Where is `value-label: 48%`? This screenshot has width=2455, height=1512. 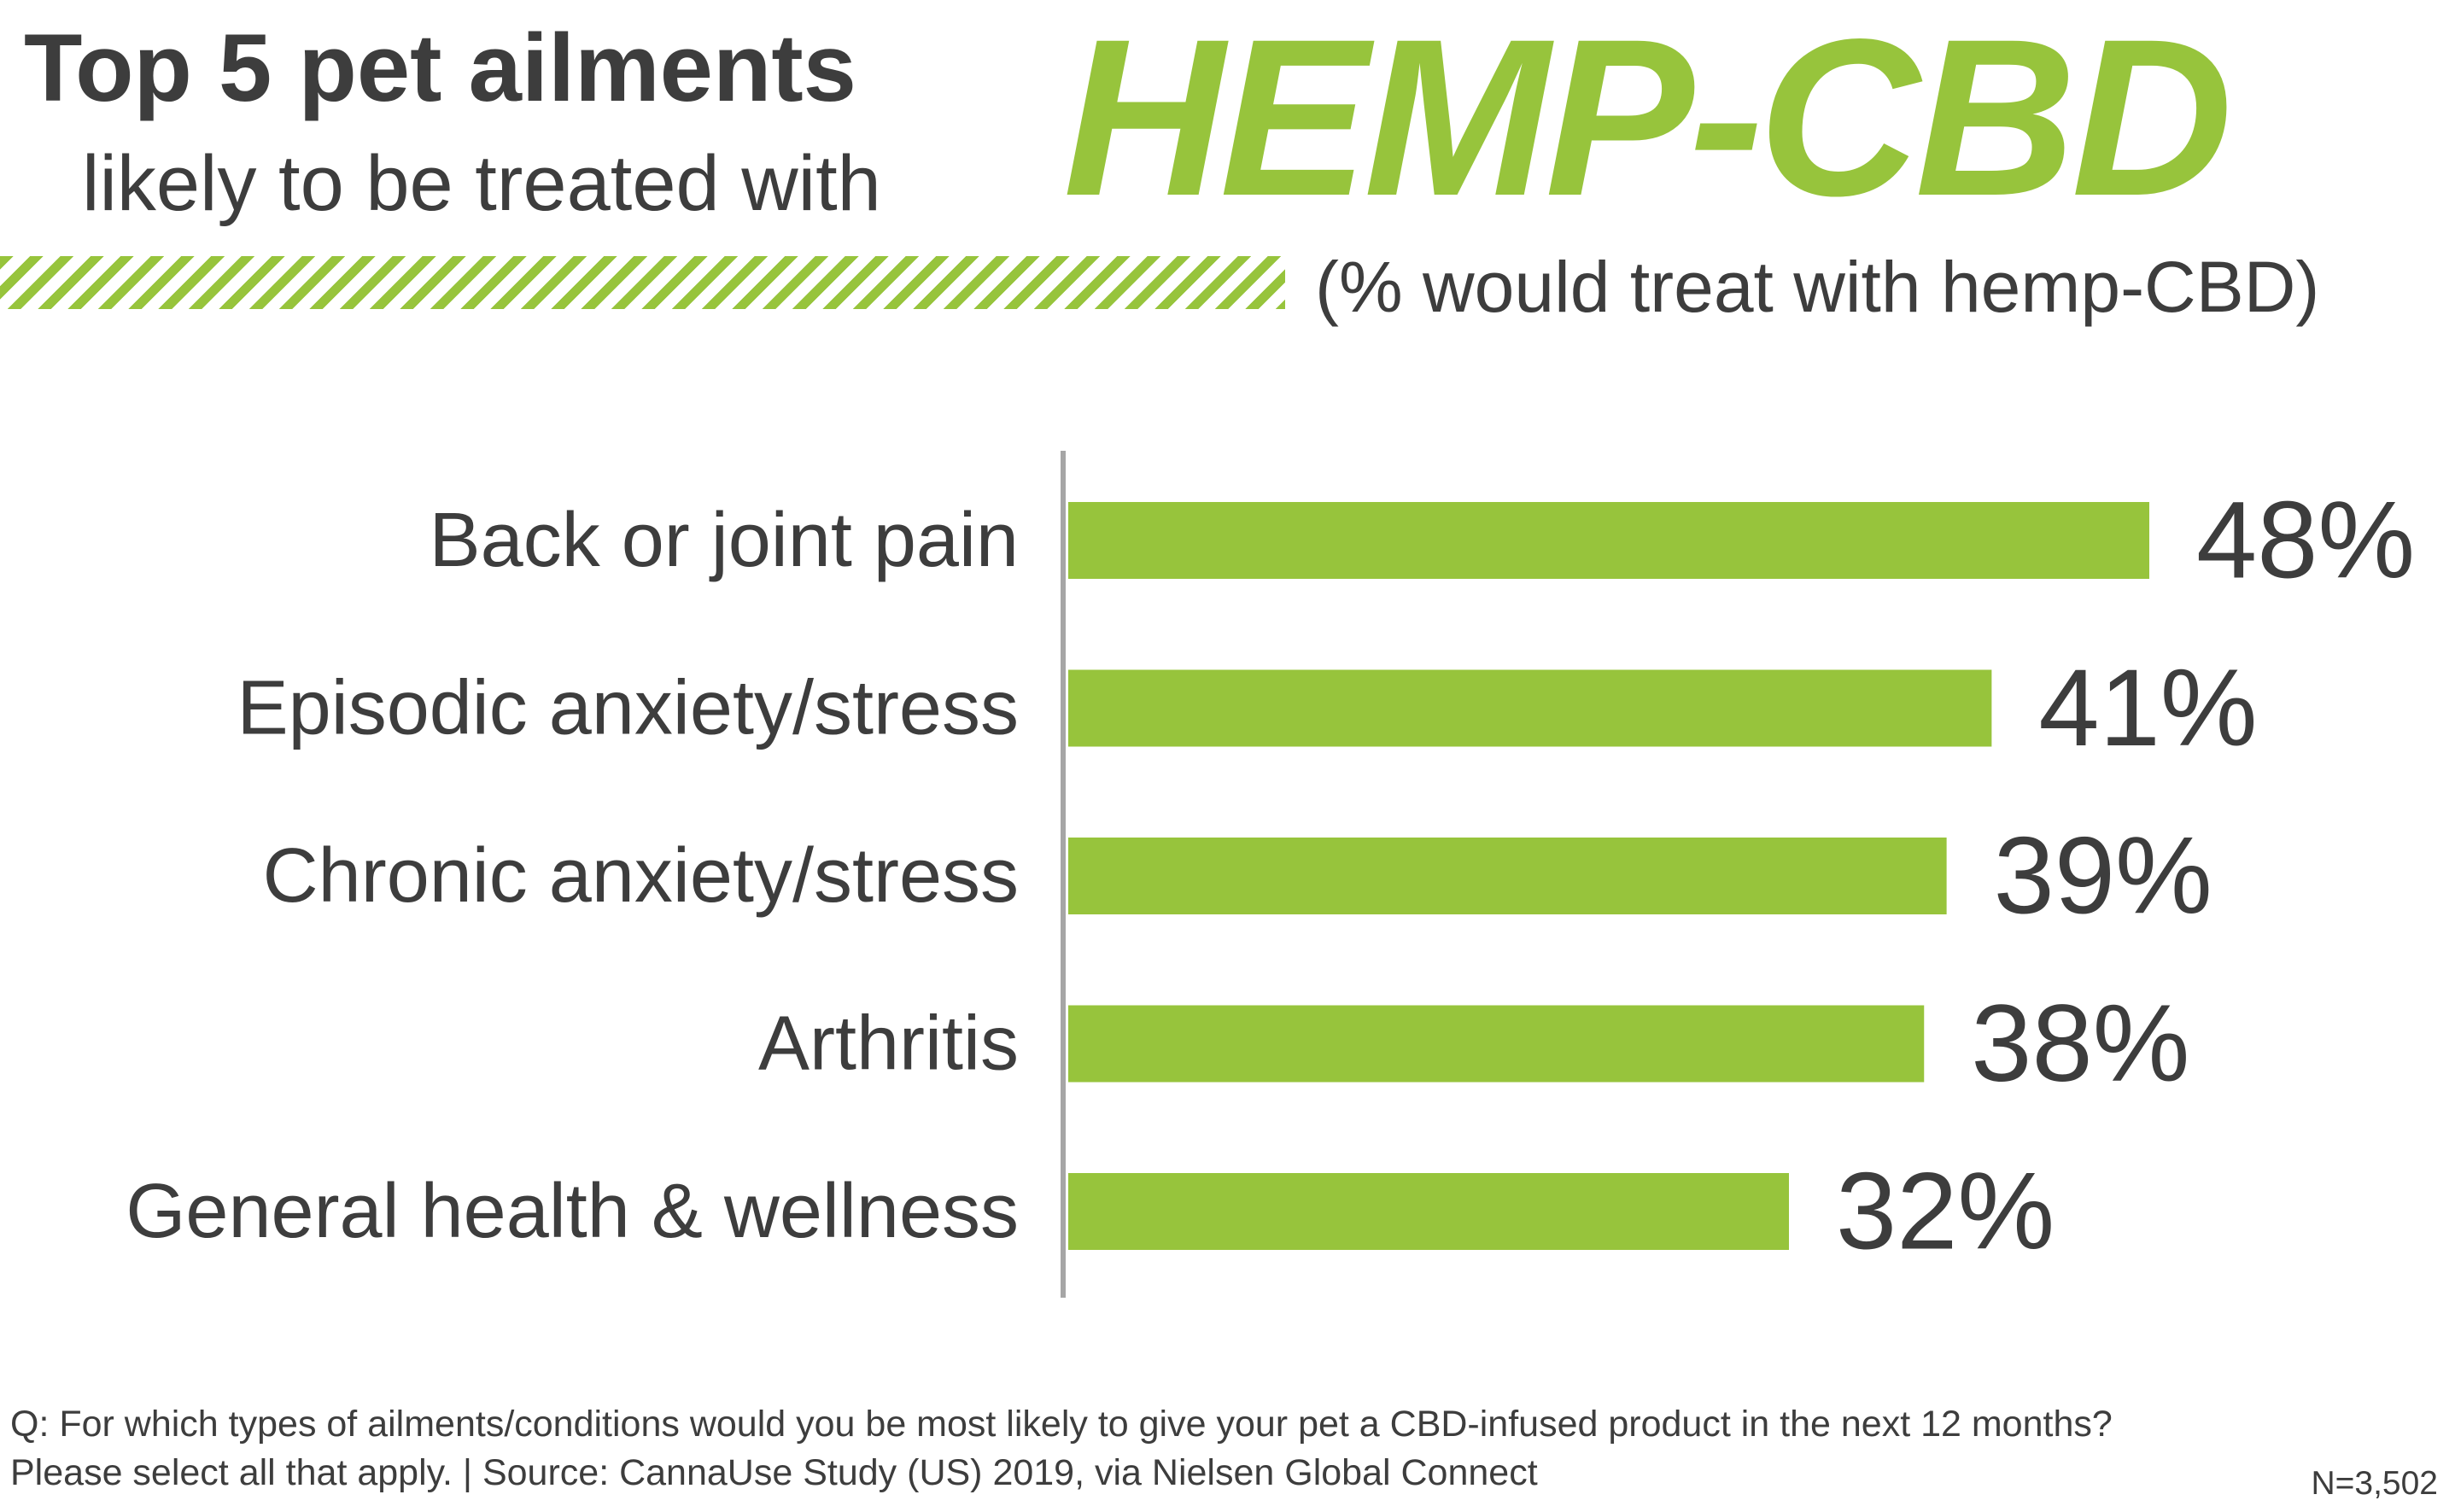 value-label: 48% is located at coordinates (2305, 541).